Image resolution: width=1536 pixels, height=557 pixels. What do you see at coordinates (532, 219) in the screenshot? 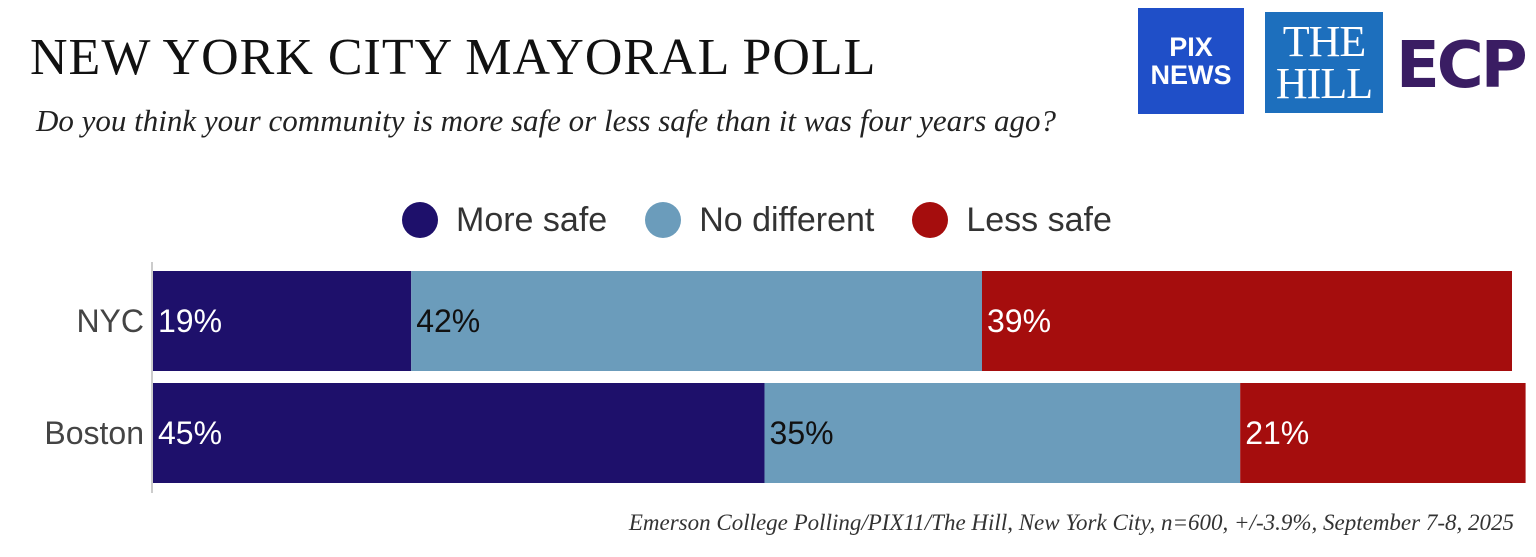
I see `legend-label-more-safe: More safe` at bounding box center [532, 219].